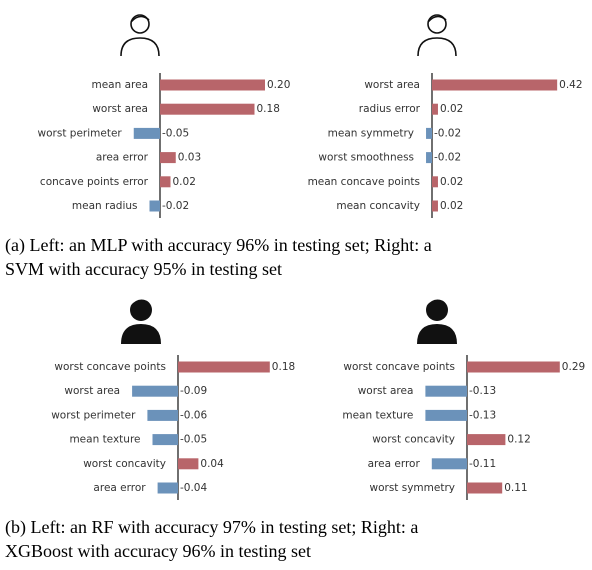 The image size is (592, 570). What do you see at coordinates (518, 440) in the screenshot?
I see `value-label: 0.12` at bounding box center [518, 440].